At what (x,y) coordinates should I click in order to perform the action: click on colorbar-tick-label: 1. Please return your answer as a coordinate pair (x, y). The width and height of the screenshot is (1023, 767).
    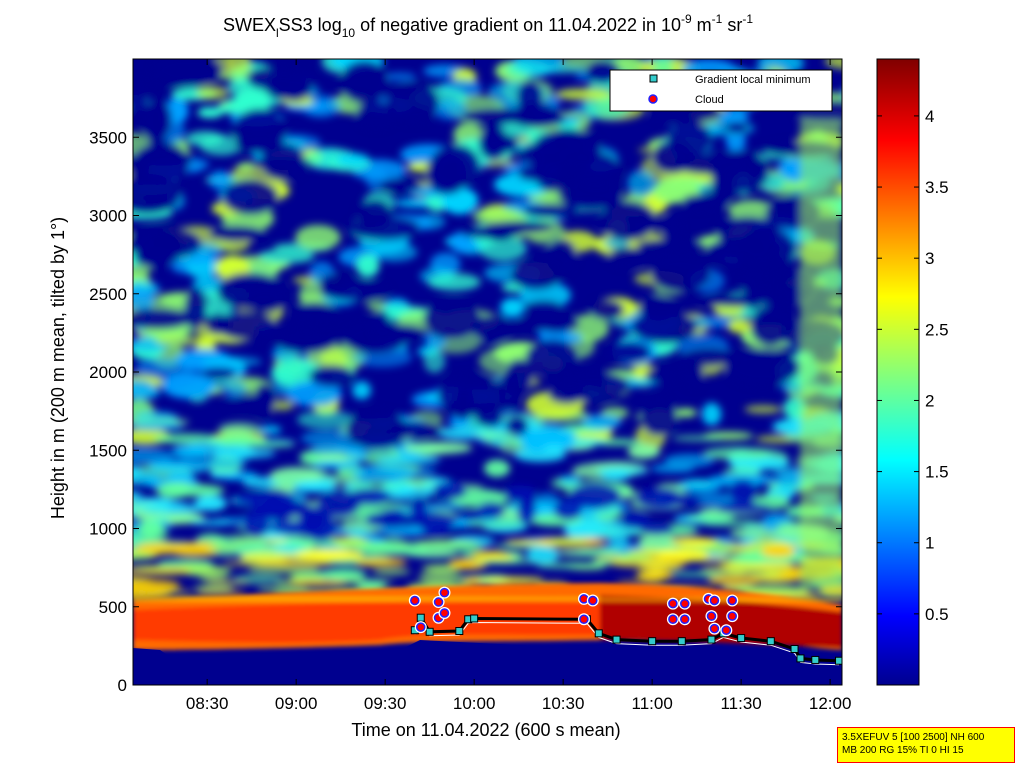
    Looking at the image, I should click on (929, 543).